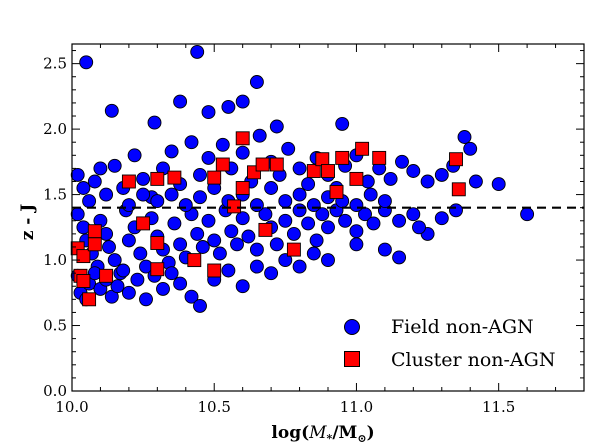 This screenshot has height=447, width=598. I want to click on legend: Field non-AGN Cluster non-AGN, so click(449, 343).